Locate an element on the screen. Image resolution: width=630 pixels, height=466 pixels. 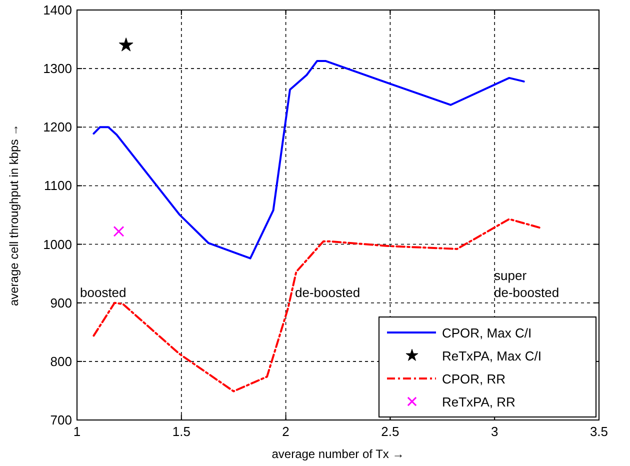
annotation: boosted is located at coordinates (103, 292).